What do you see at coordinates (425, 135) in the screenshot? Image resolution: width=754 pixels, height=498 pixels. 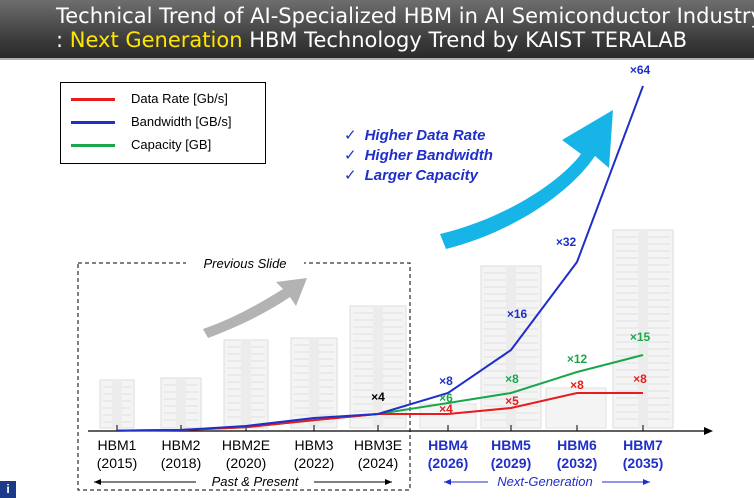 I see `check-text-data-rate: Higher Data Rate` at bounding box center [425, 135].